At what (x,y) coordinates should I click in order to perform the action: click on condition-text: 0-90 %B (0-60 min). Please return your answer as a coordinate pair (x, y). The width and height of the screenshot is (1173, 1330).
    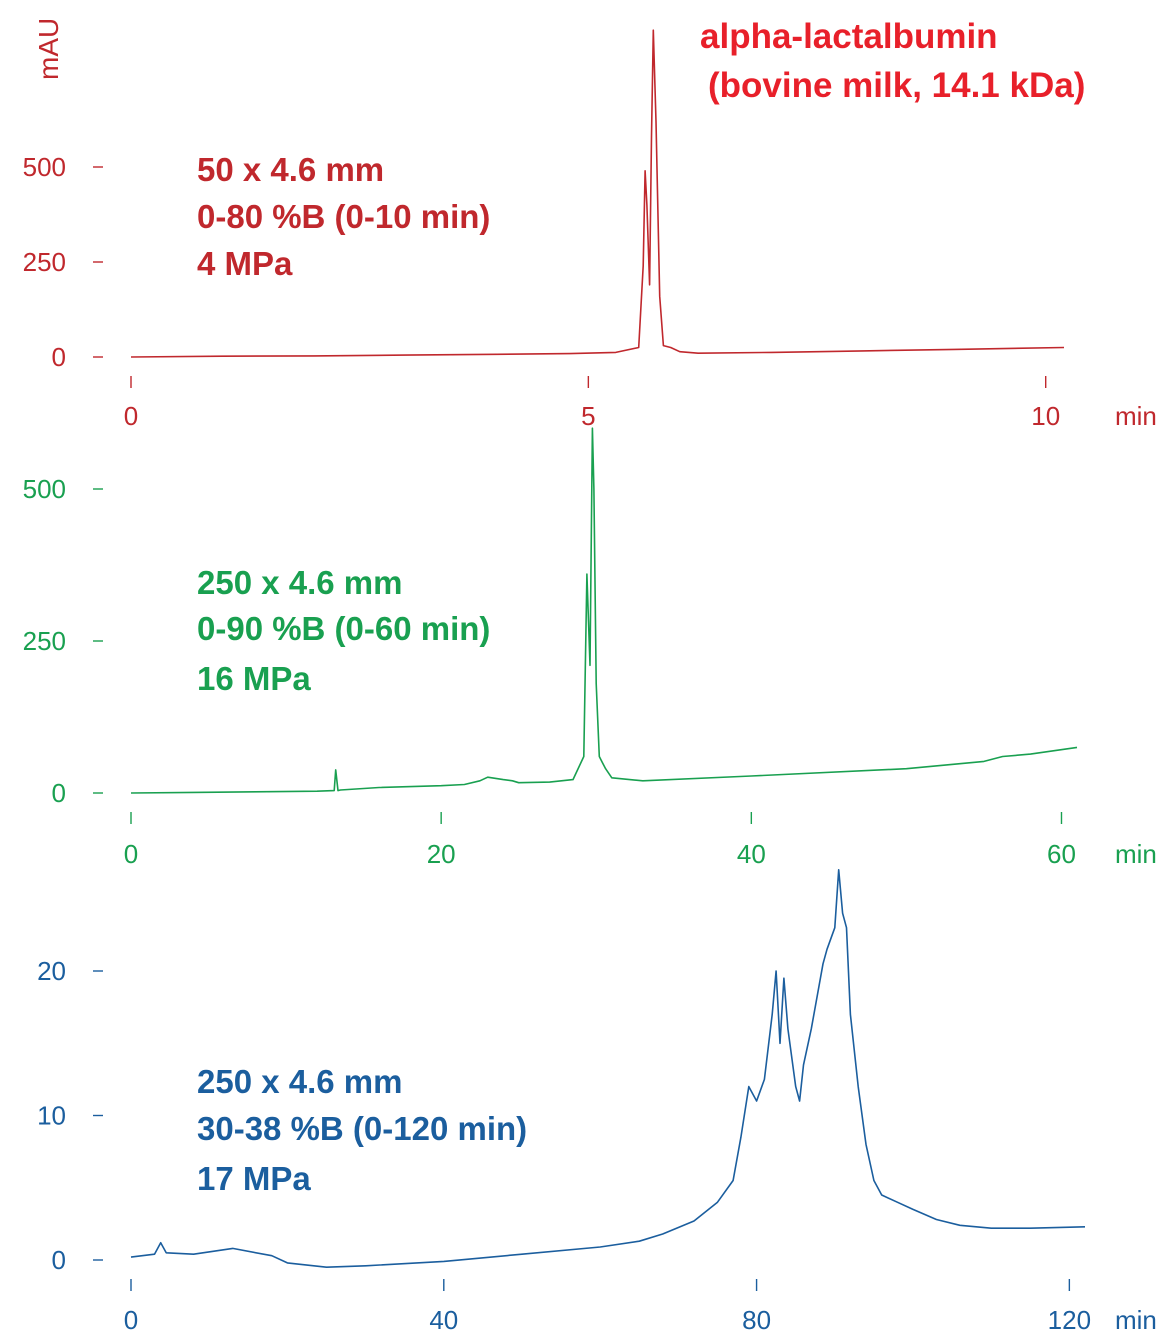
    Looking at the image, I should click on (343, 628).